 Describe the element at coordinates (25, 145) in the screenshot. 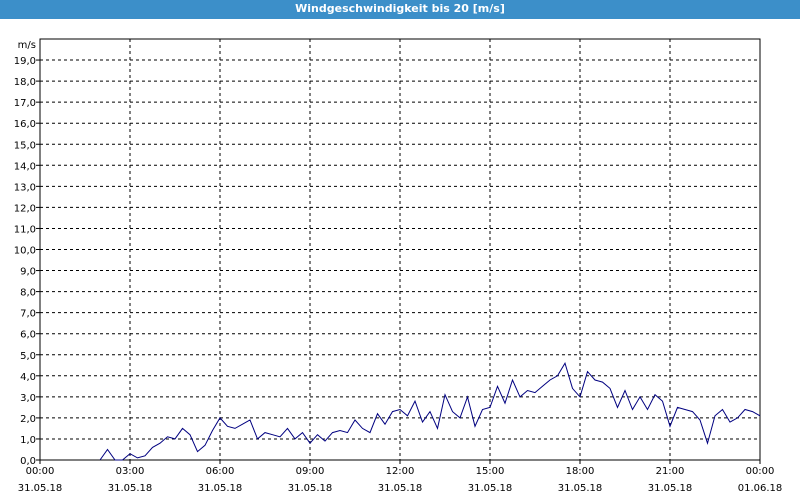

I see `y-tick-label: 15,0` at that location.